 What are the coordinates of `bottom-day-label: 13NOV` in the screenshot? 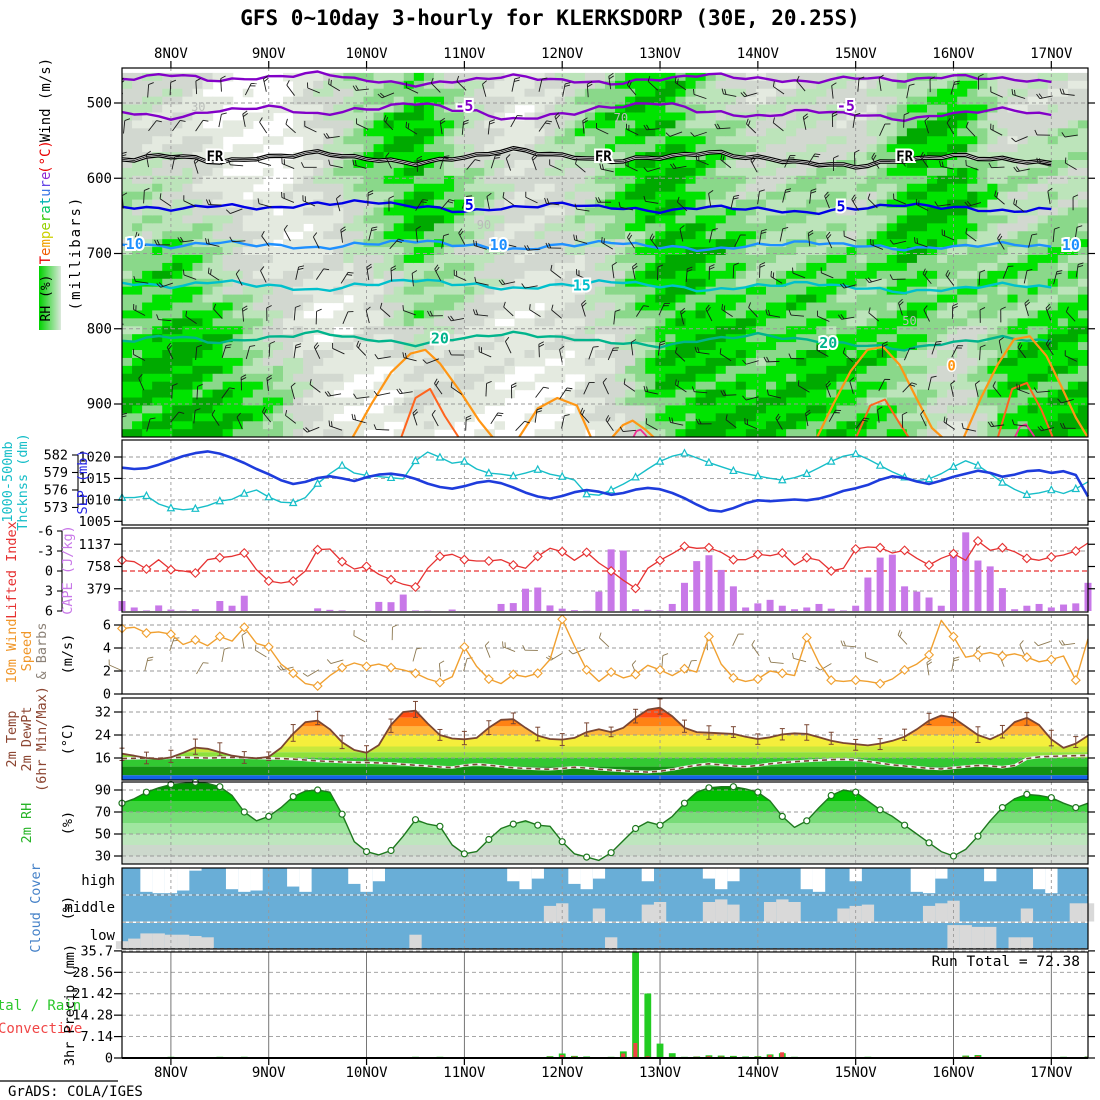 It's located at (660, 1073).